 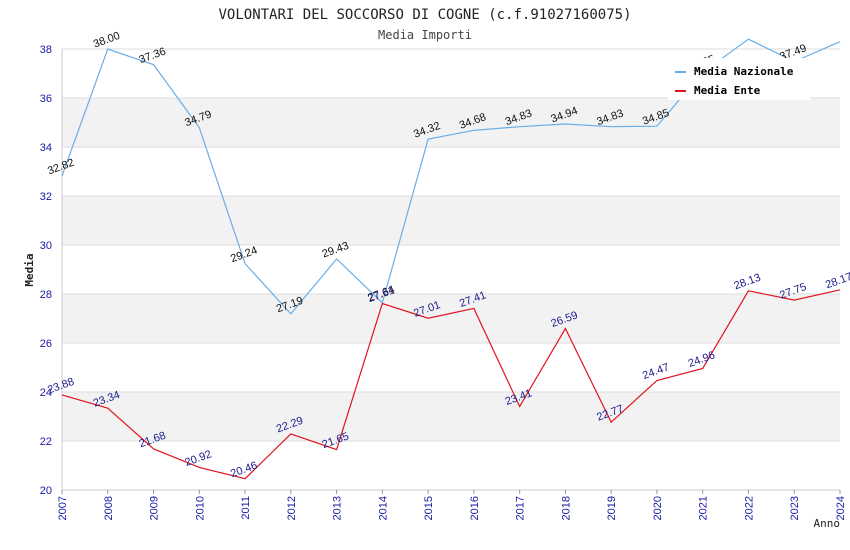 I want to click on x-axis-label: Anno, so click(x=827, y=523).